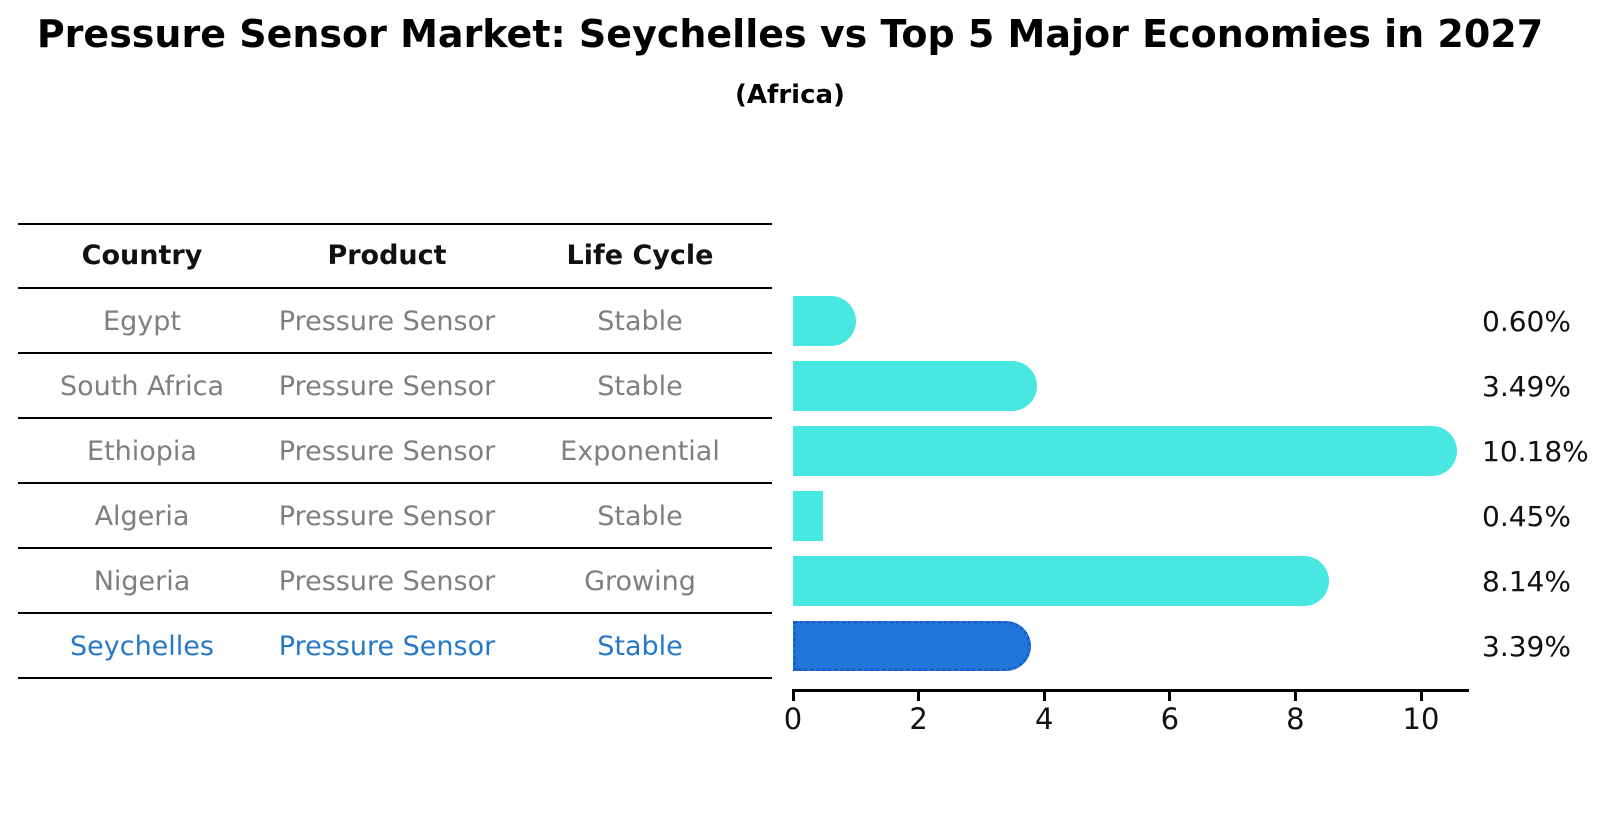 Image resolution: width=1604 pixels, height=823 pixels. What do you see at coordinates (793, 719) in the screenshot?
I see `x-tick-label: 0` at bounding box center [793, 719].